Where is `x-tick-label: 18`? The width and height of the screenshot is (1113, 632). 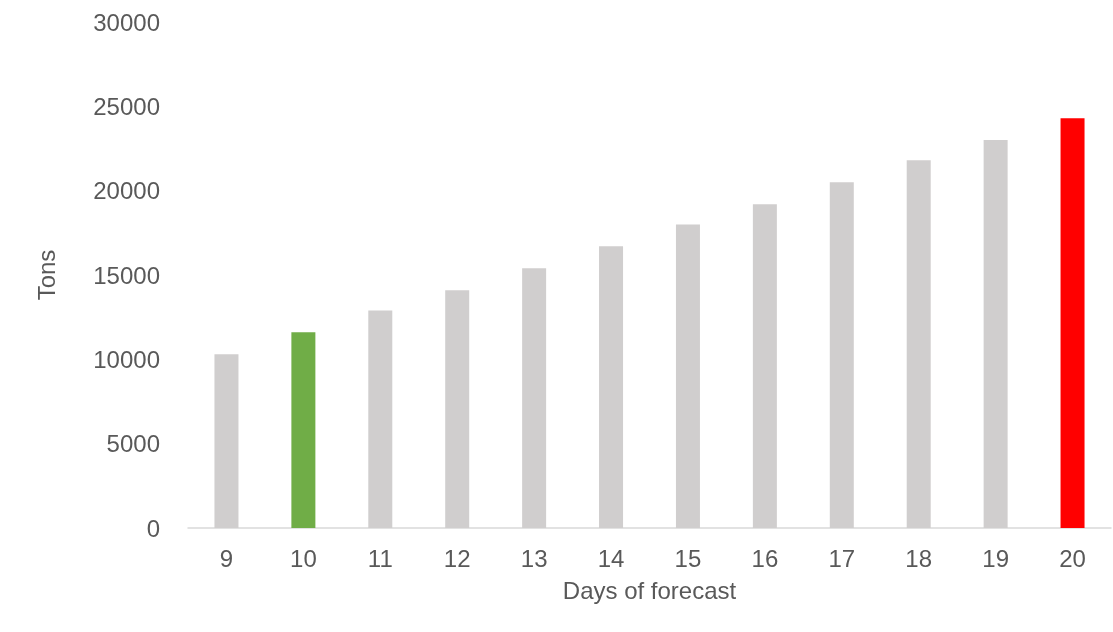
x-tick-label: 18 is located at coordinates (919, 558).